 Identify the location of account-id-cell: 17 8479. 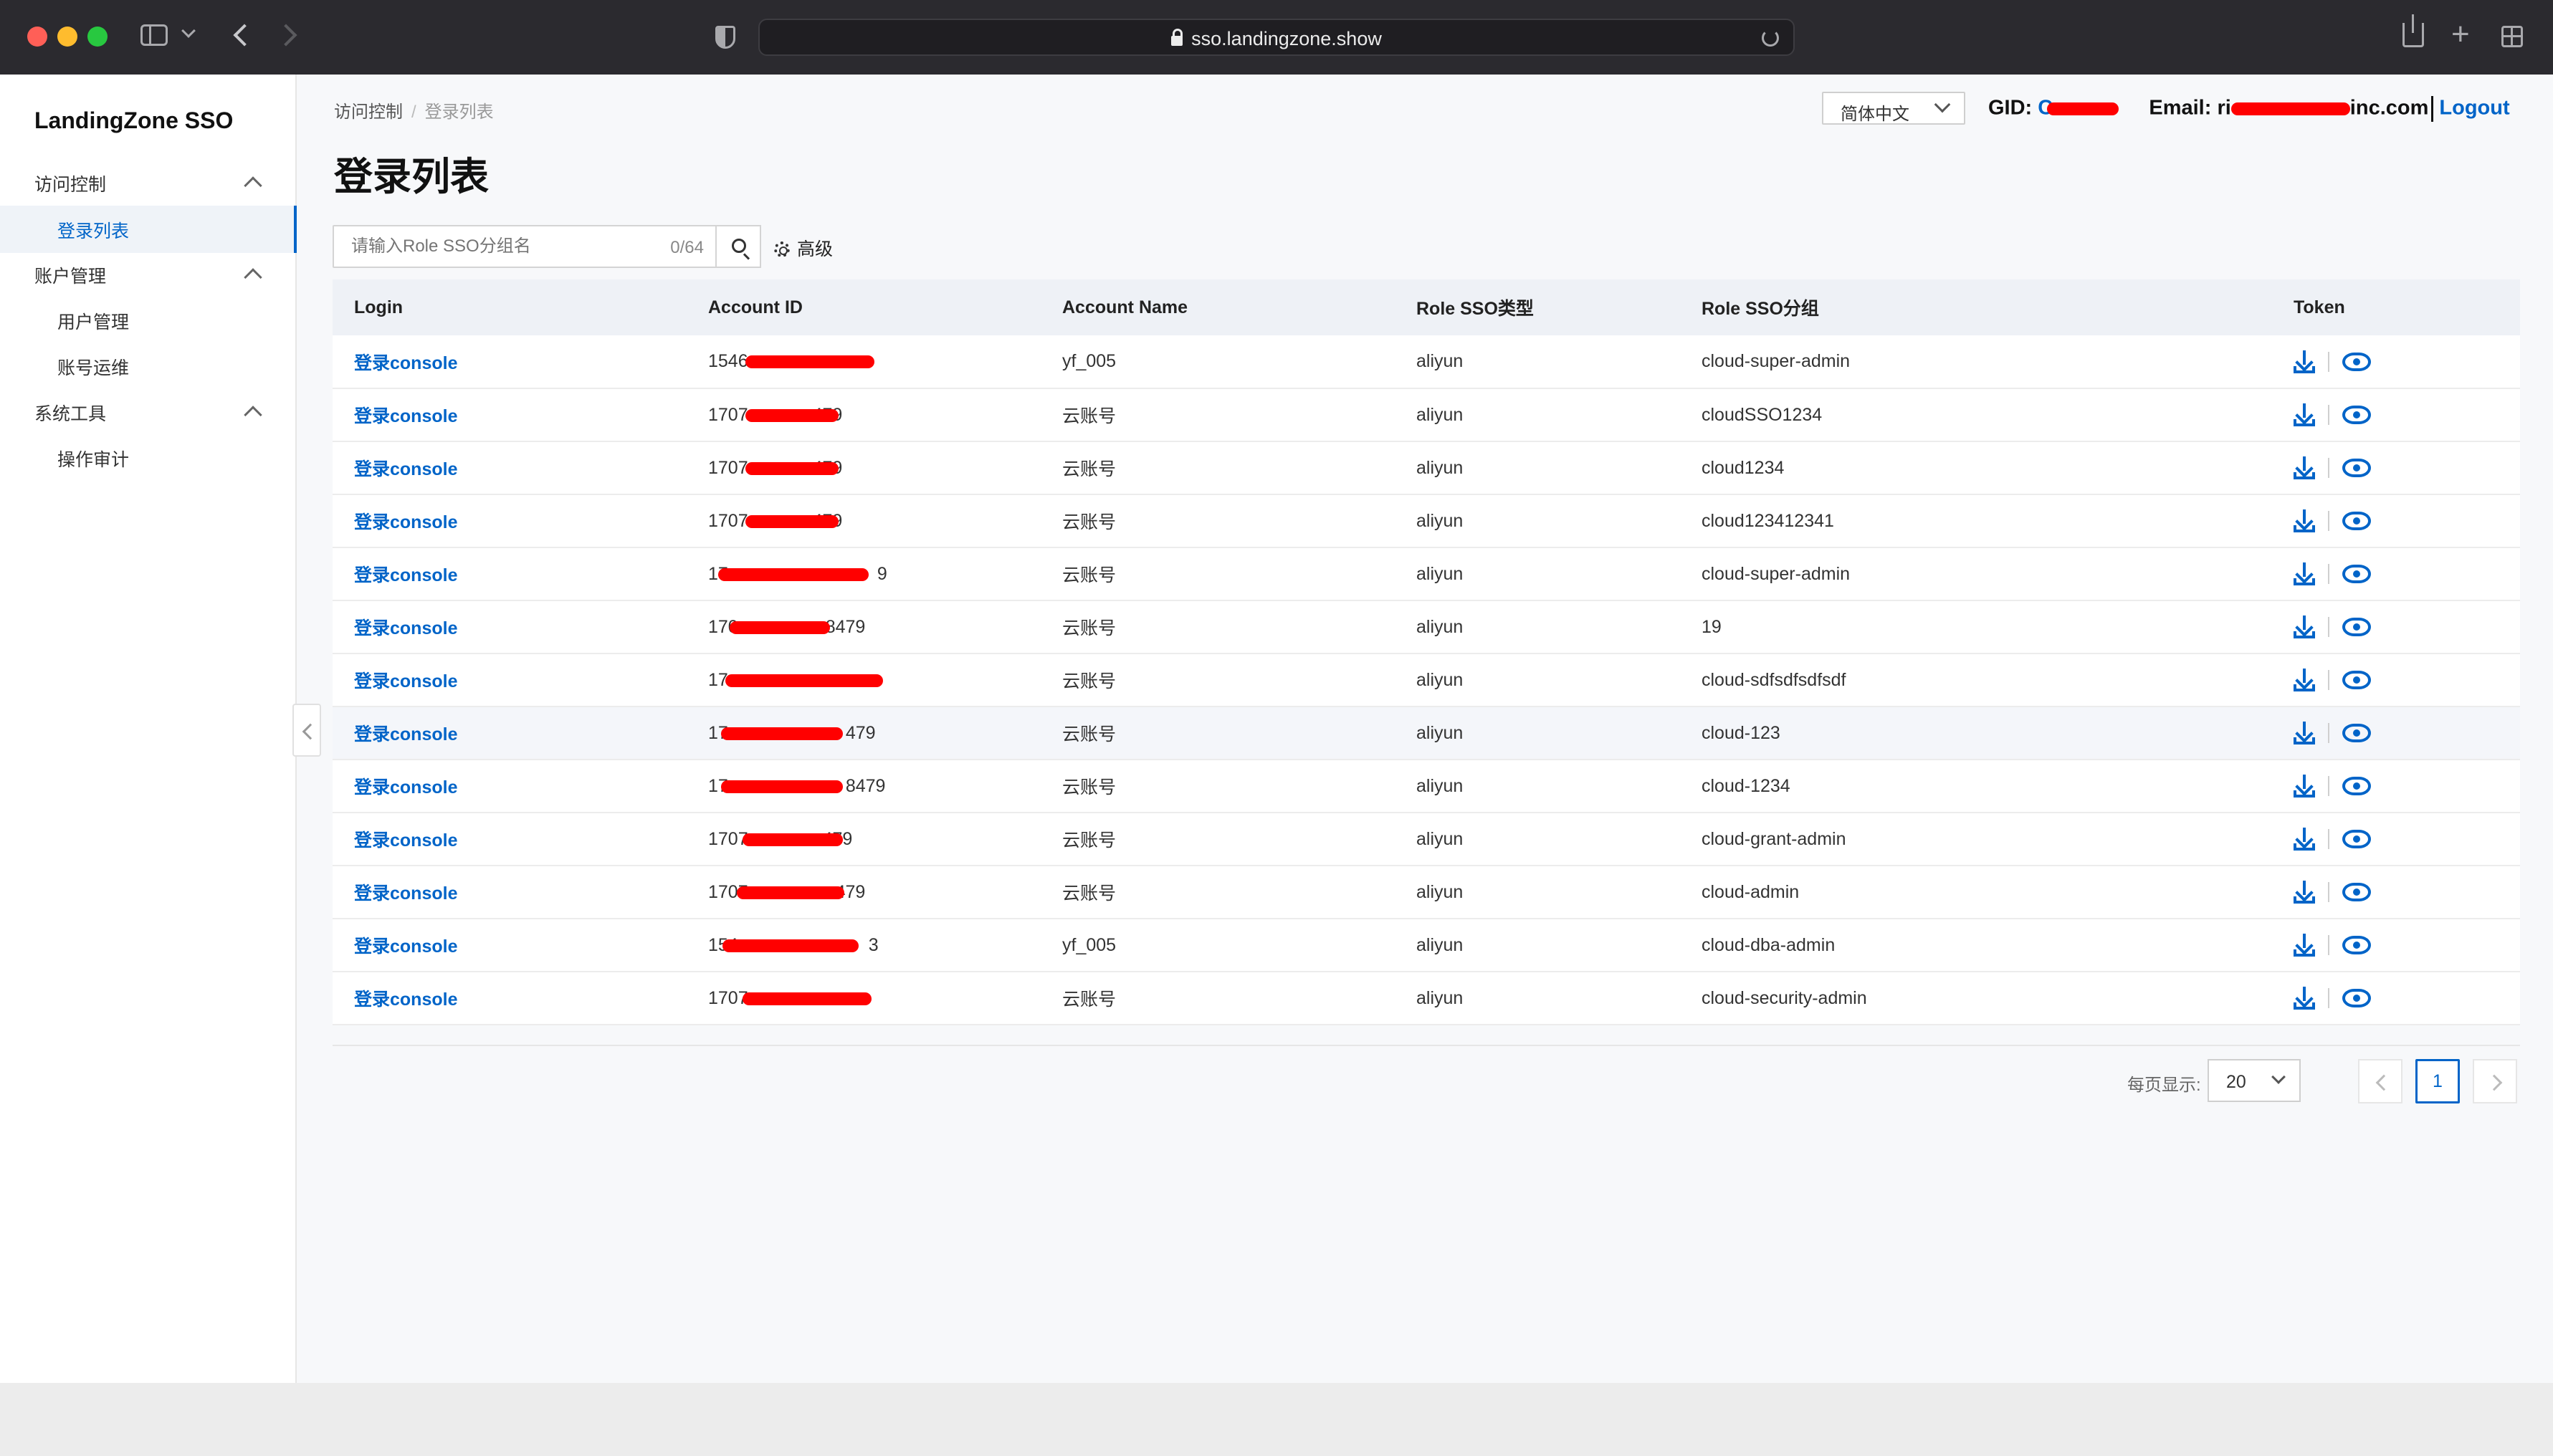
(864, 786).